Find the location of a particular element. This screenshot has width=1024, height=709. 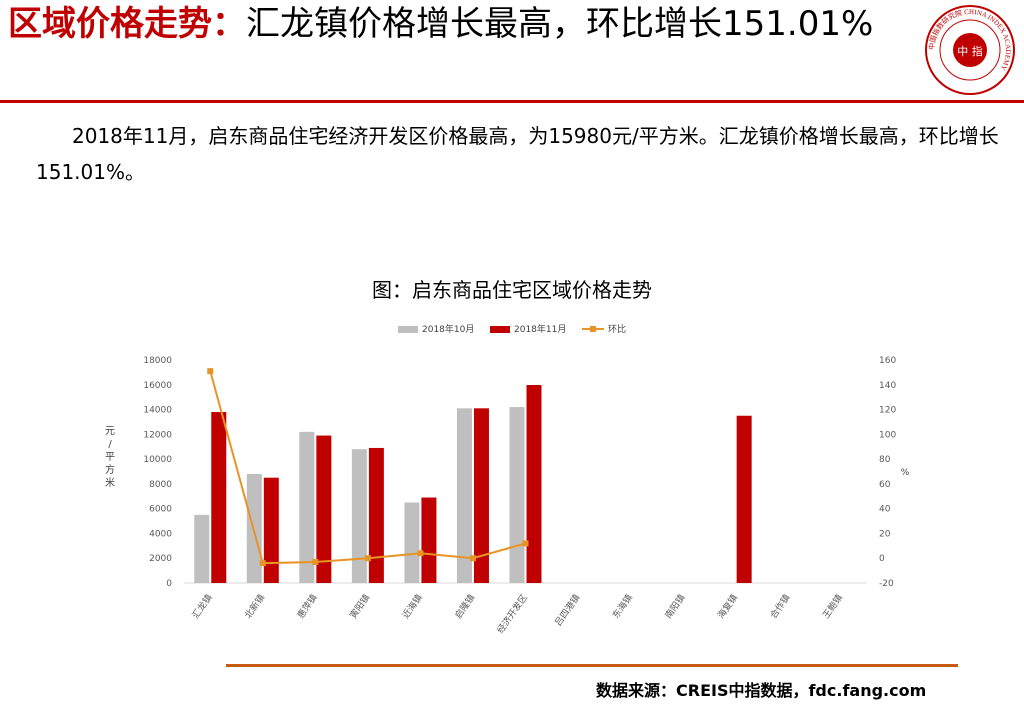

x-tick-label-8: 东海镇 is located at coordinates (622, 606).